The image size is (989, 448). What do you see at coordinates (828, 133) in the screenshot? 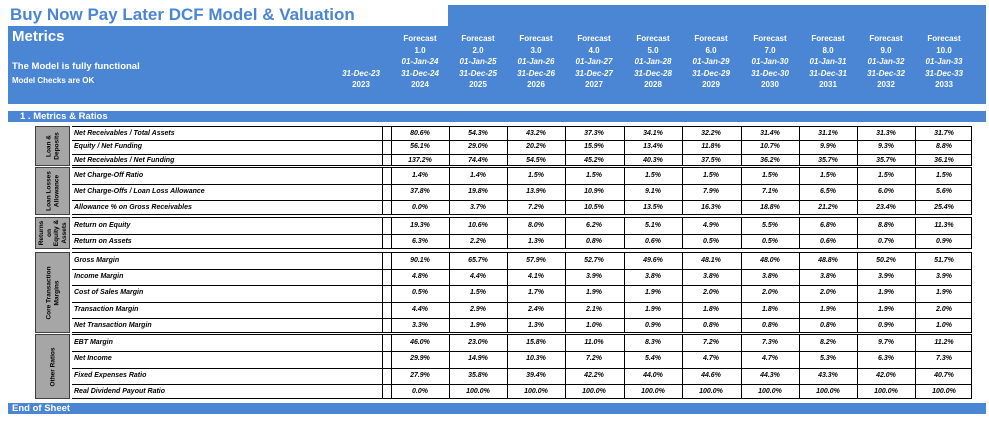
I see `value-cell: 31.1%` at bounding box center [828, 133].